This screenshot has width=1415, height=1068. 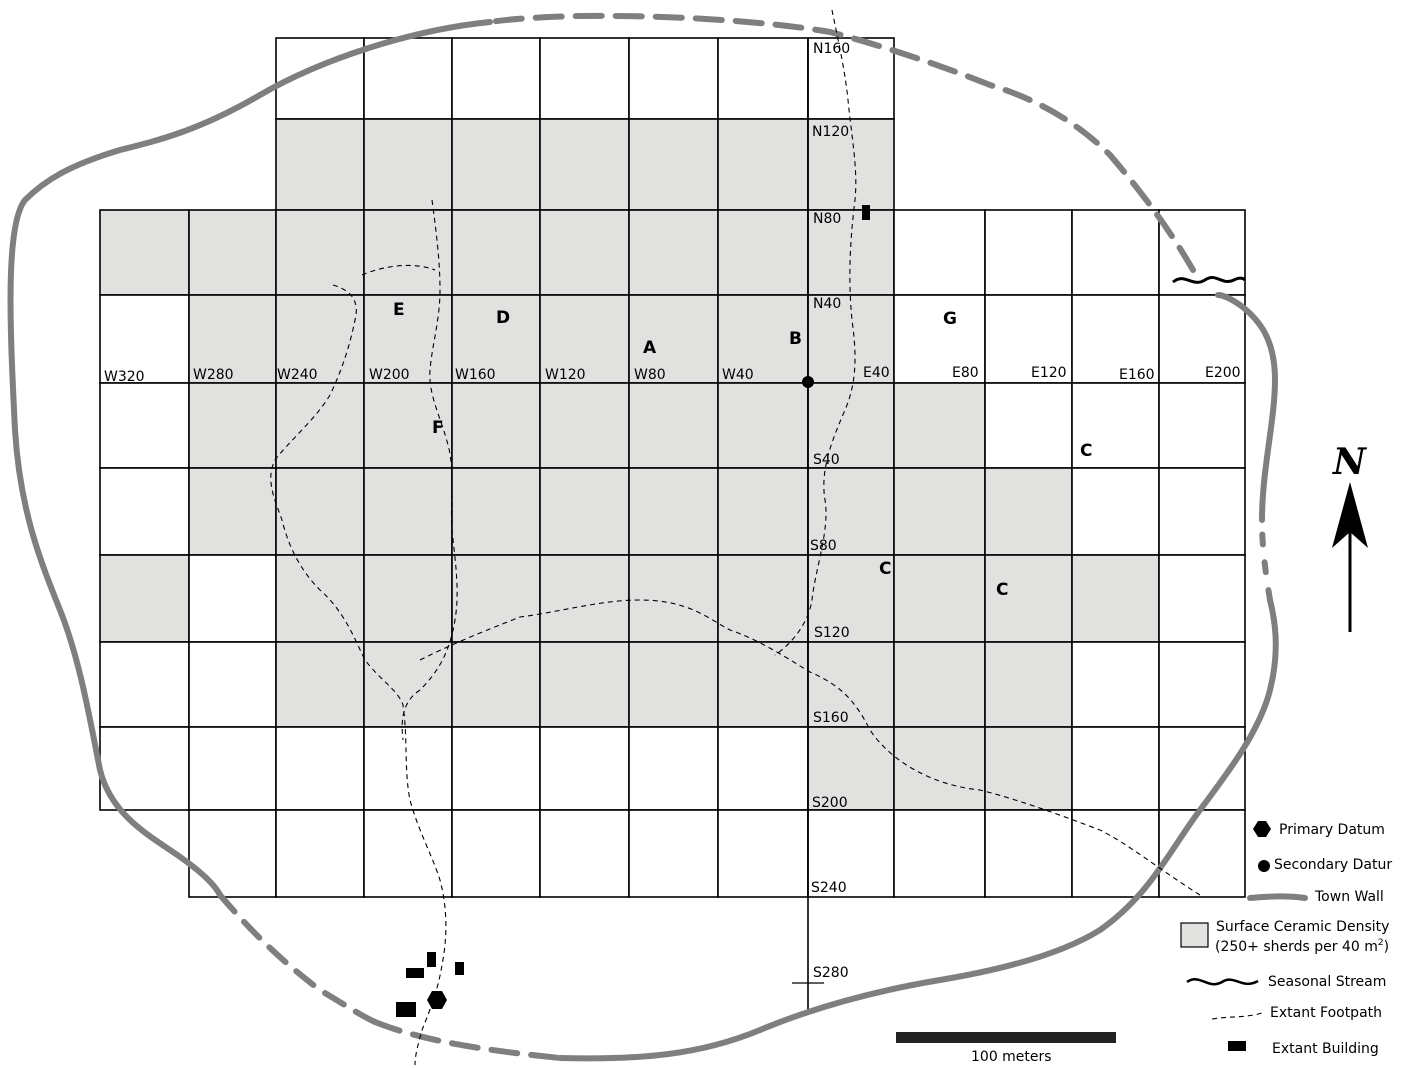 What do you see at coordinates (650, 348) in the screenshot?
I see `area-label-a: A` at bounding box center [650, 348].